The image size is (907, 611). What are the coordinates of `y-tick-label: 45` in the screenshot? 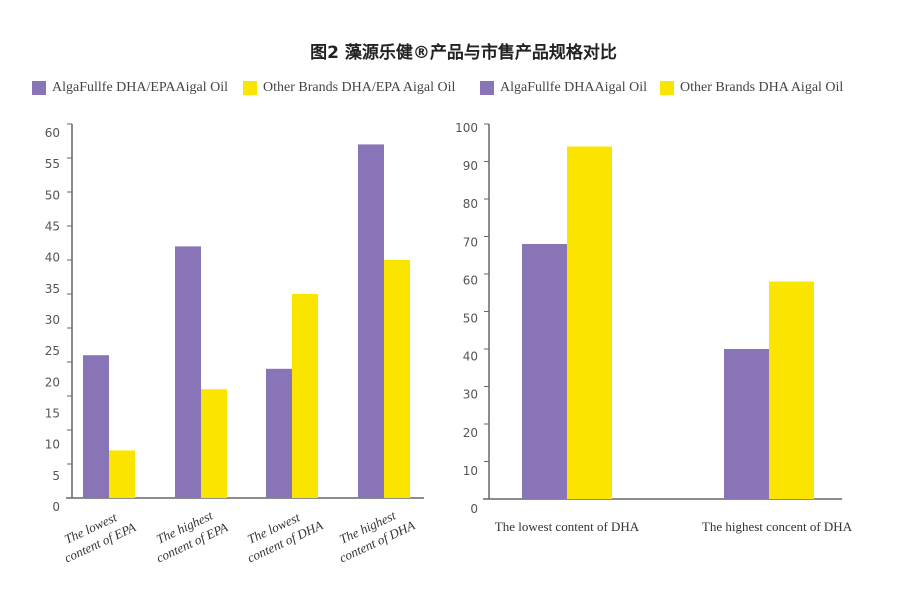 It's located at (52, 227).